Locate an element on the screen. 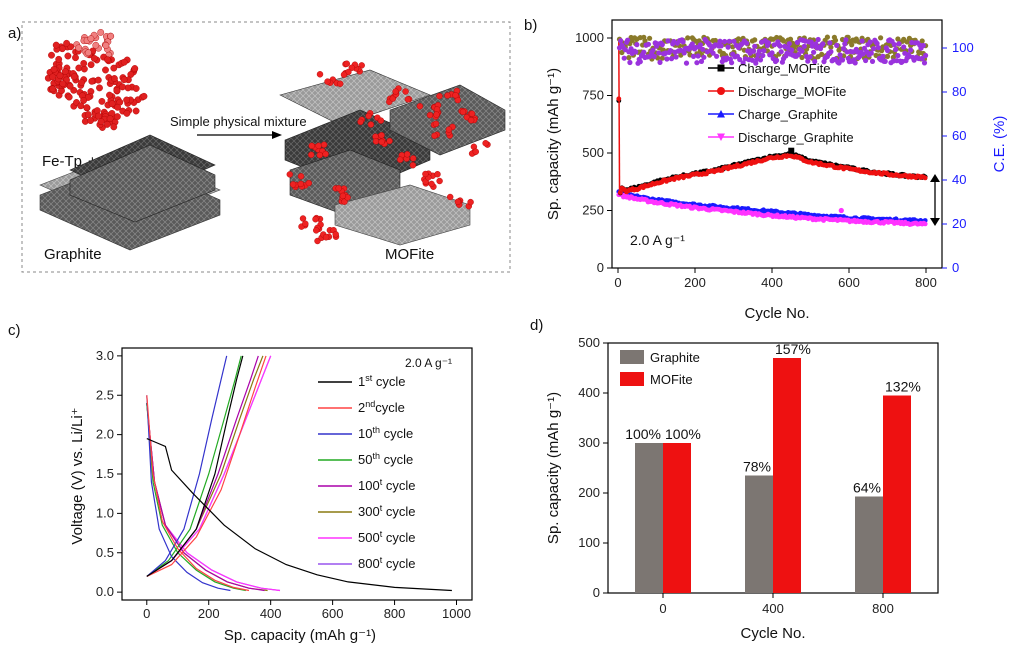 The height and width of the screenshot is (654, 1015). chart-d-xtick-label: 0 is located at coordinates (662, 608).